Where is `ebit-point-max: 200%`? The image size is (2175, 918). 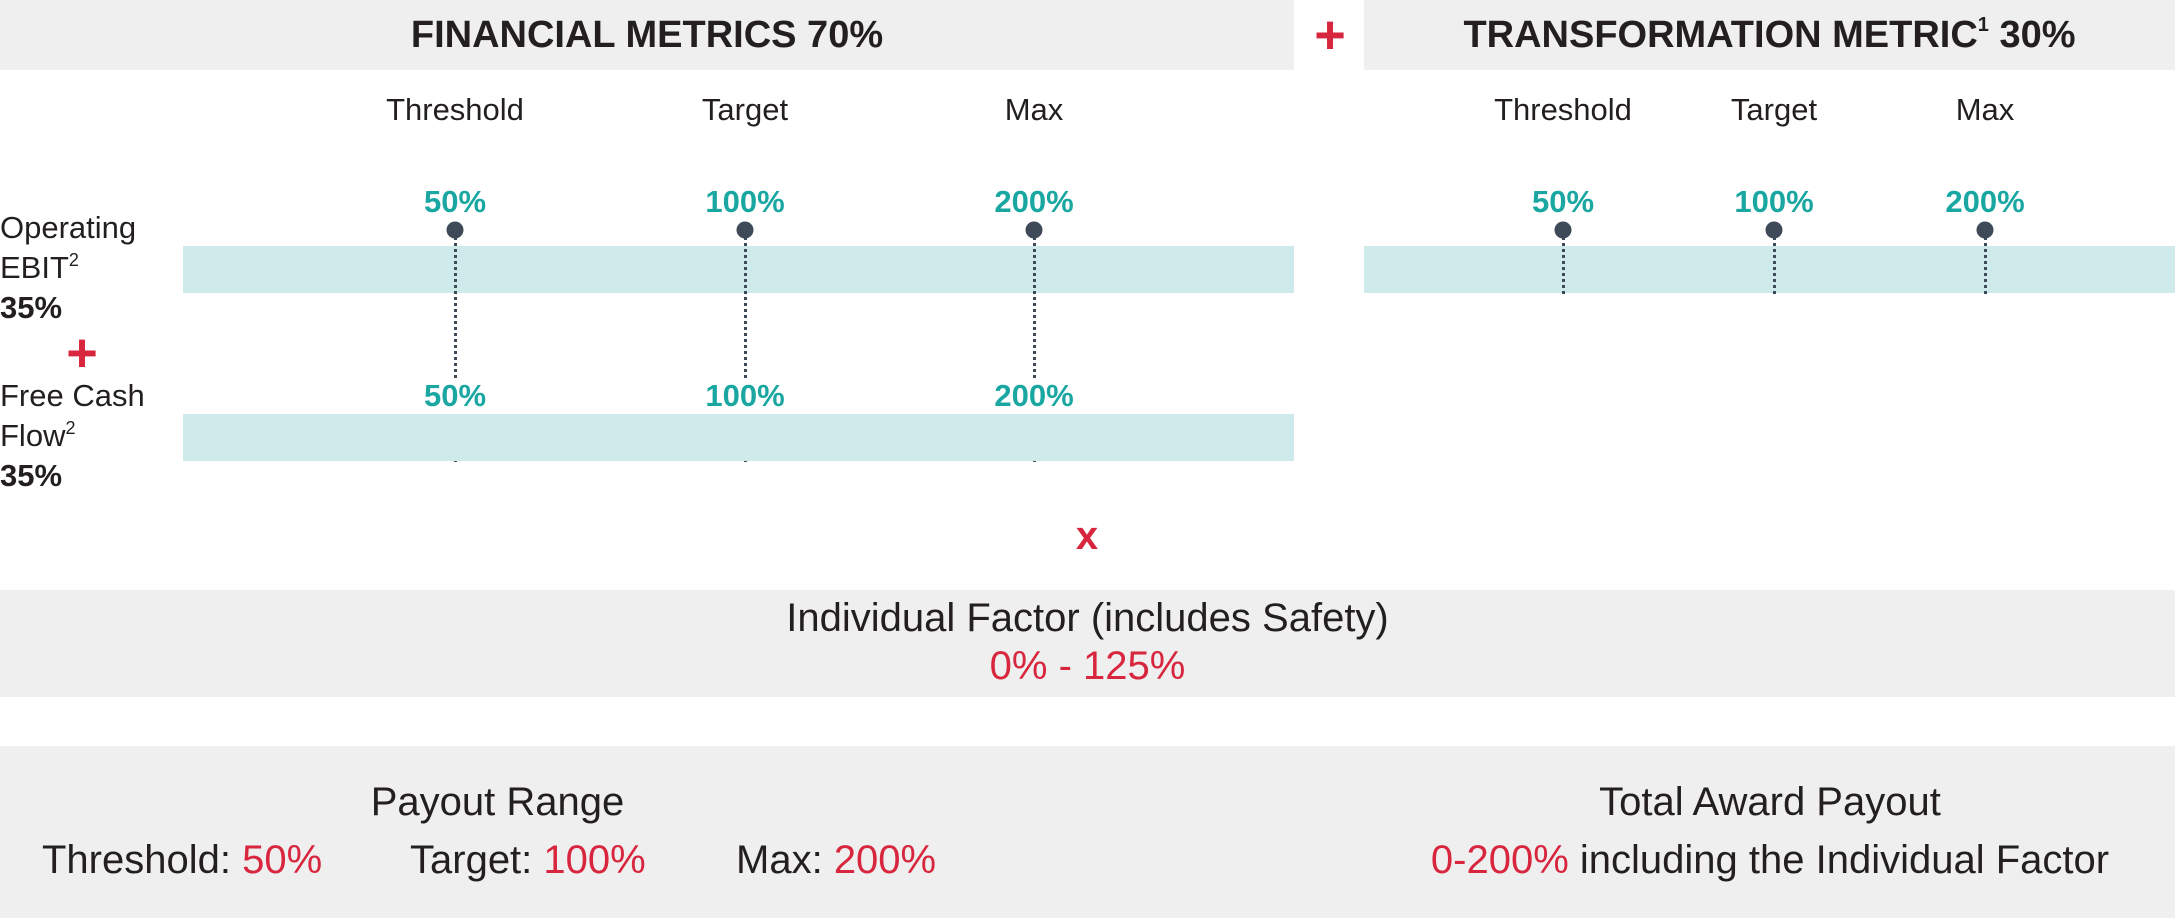 ebit-point-max: 200% is located at coordinates (1034, 201).